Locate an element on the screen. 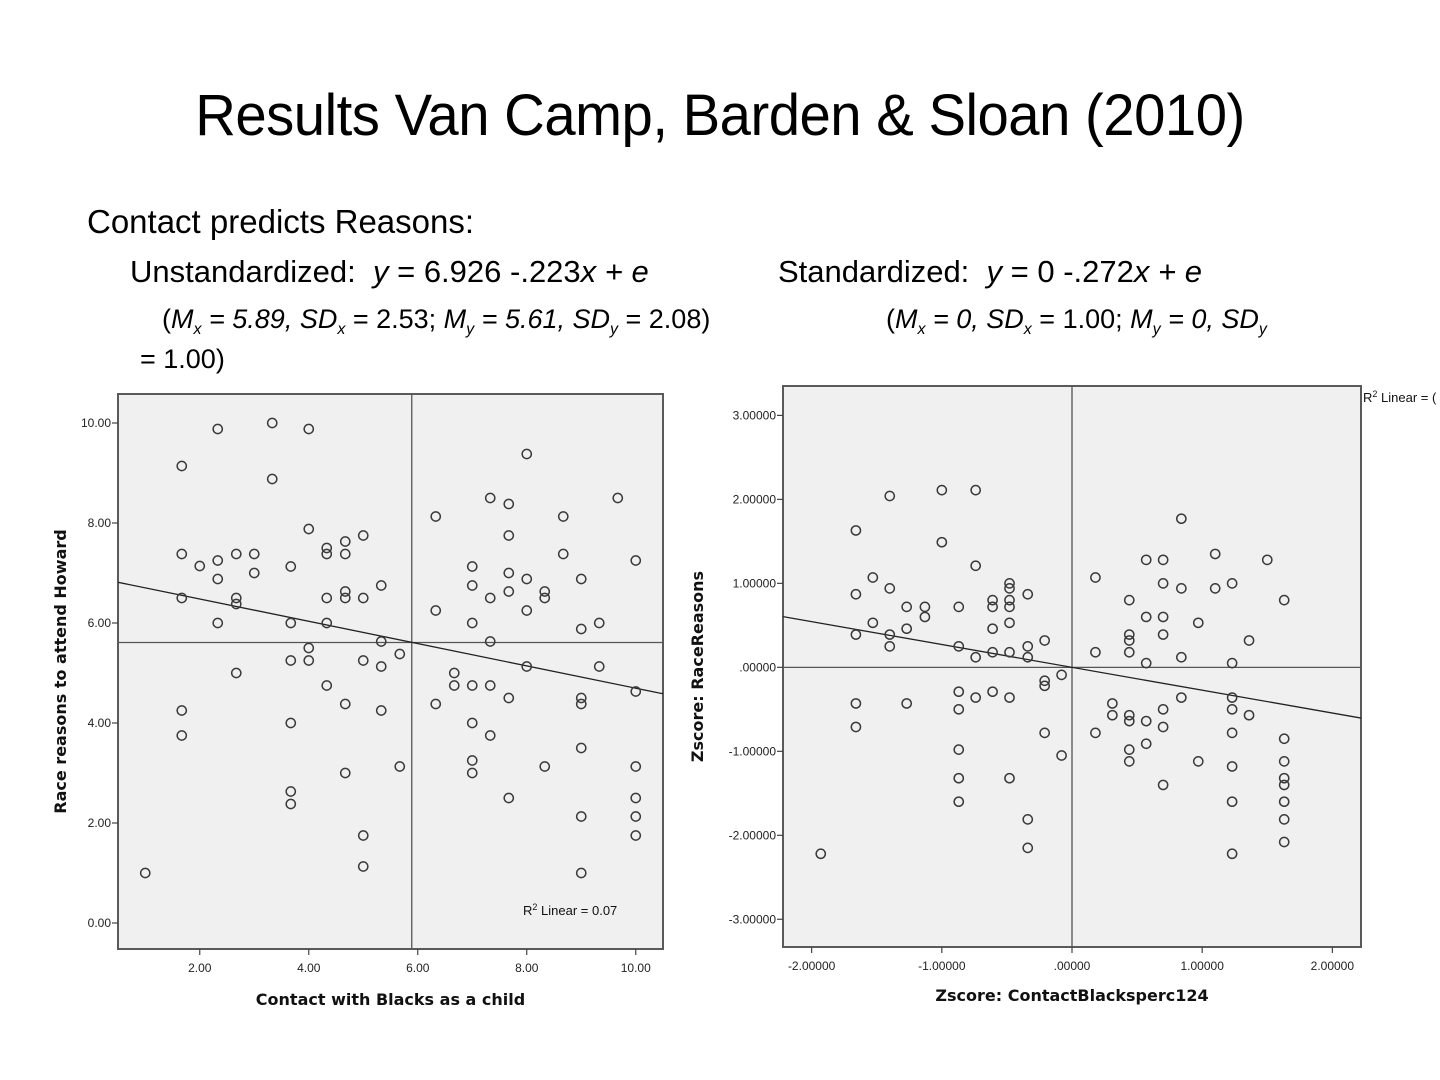  r-squared-annotation: R2 Linear = 0.07 is located at coordinates (570, 910).